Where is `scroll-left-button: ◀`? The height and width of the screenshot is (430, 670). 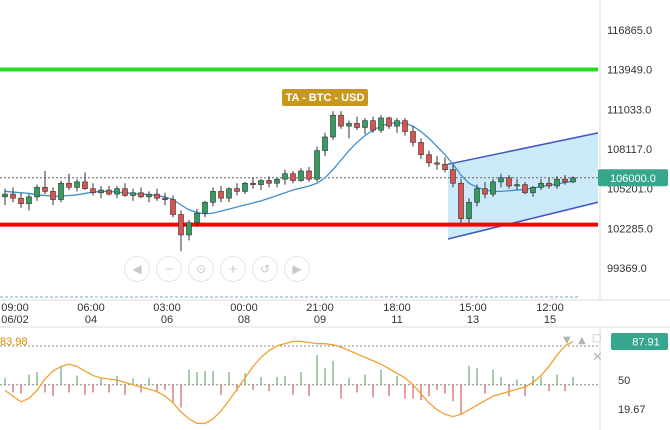
scroll-left-button: ◀ is located at coordinates (137, 269).